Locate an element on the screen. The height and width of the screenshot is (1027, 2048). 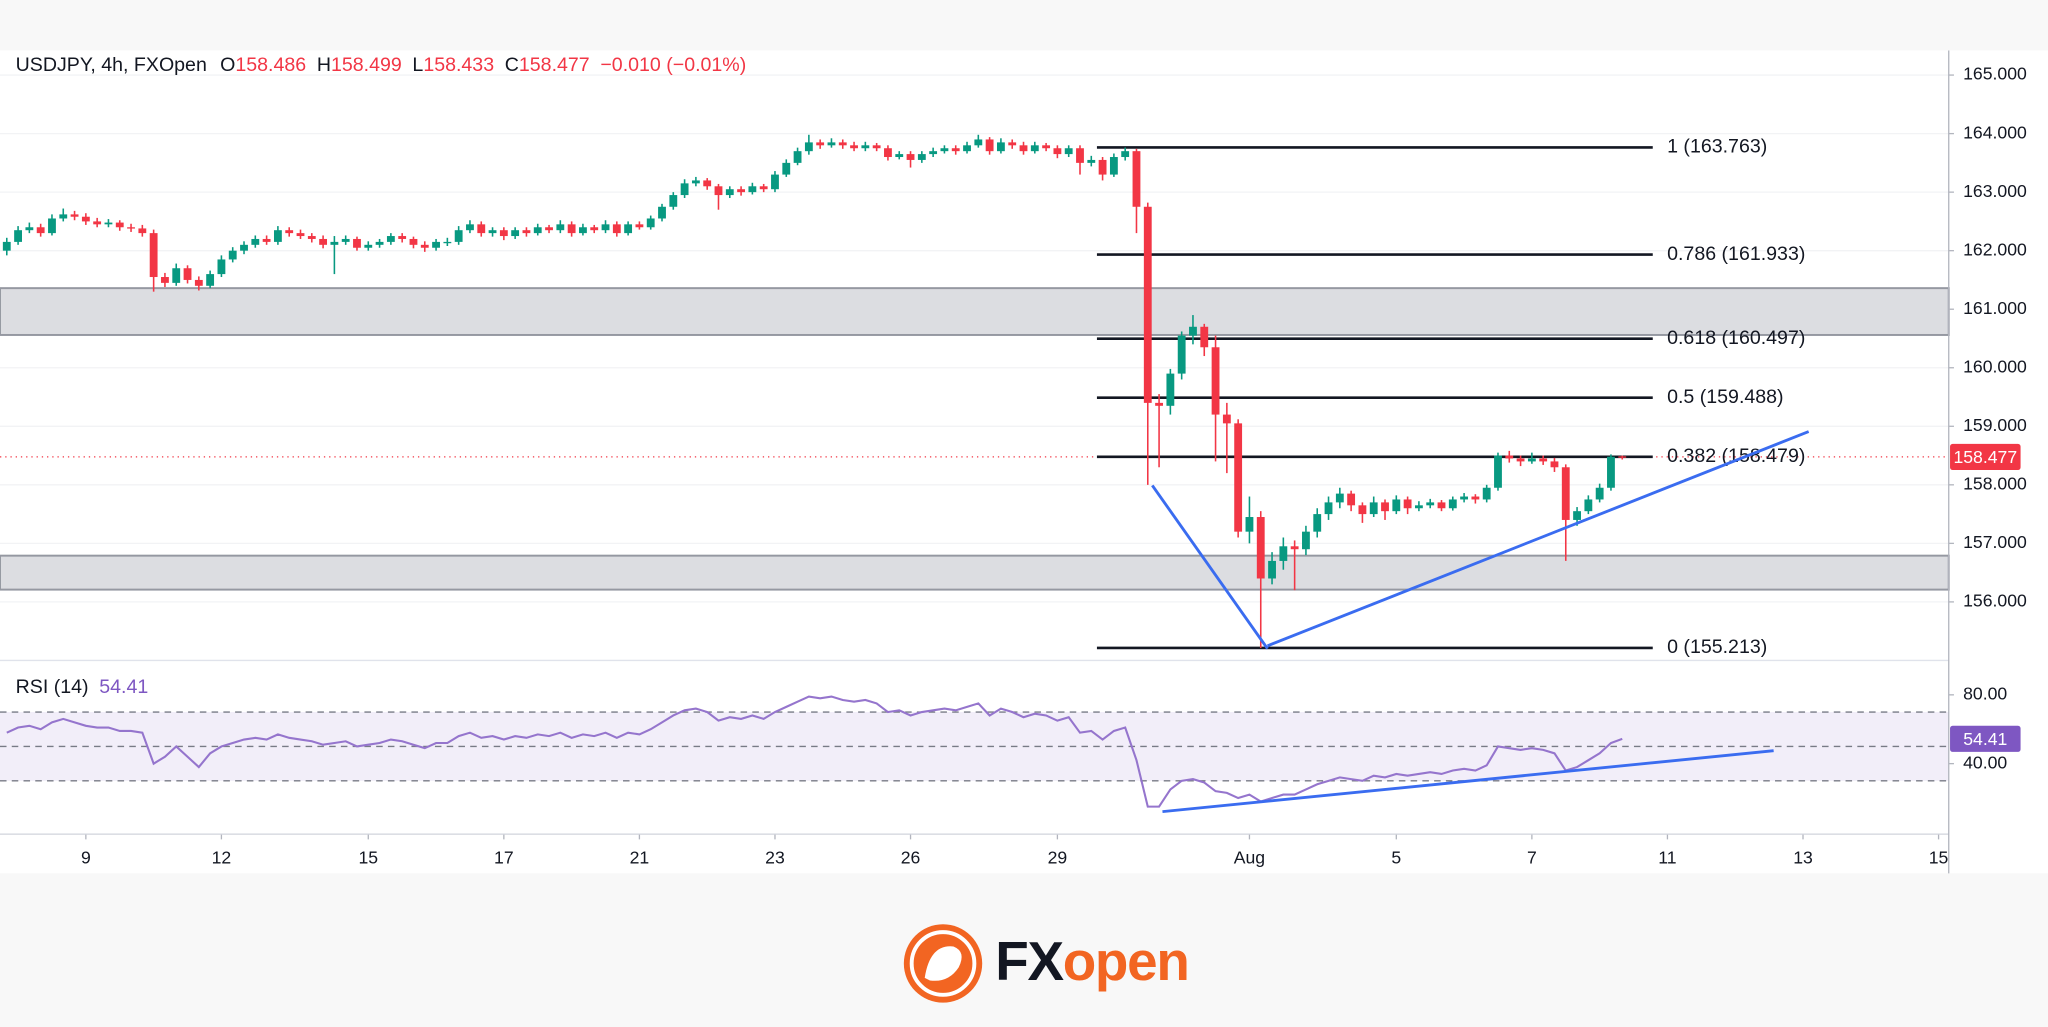
price-badge-label: 158.477 is located at coordinates (1985, 457).